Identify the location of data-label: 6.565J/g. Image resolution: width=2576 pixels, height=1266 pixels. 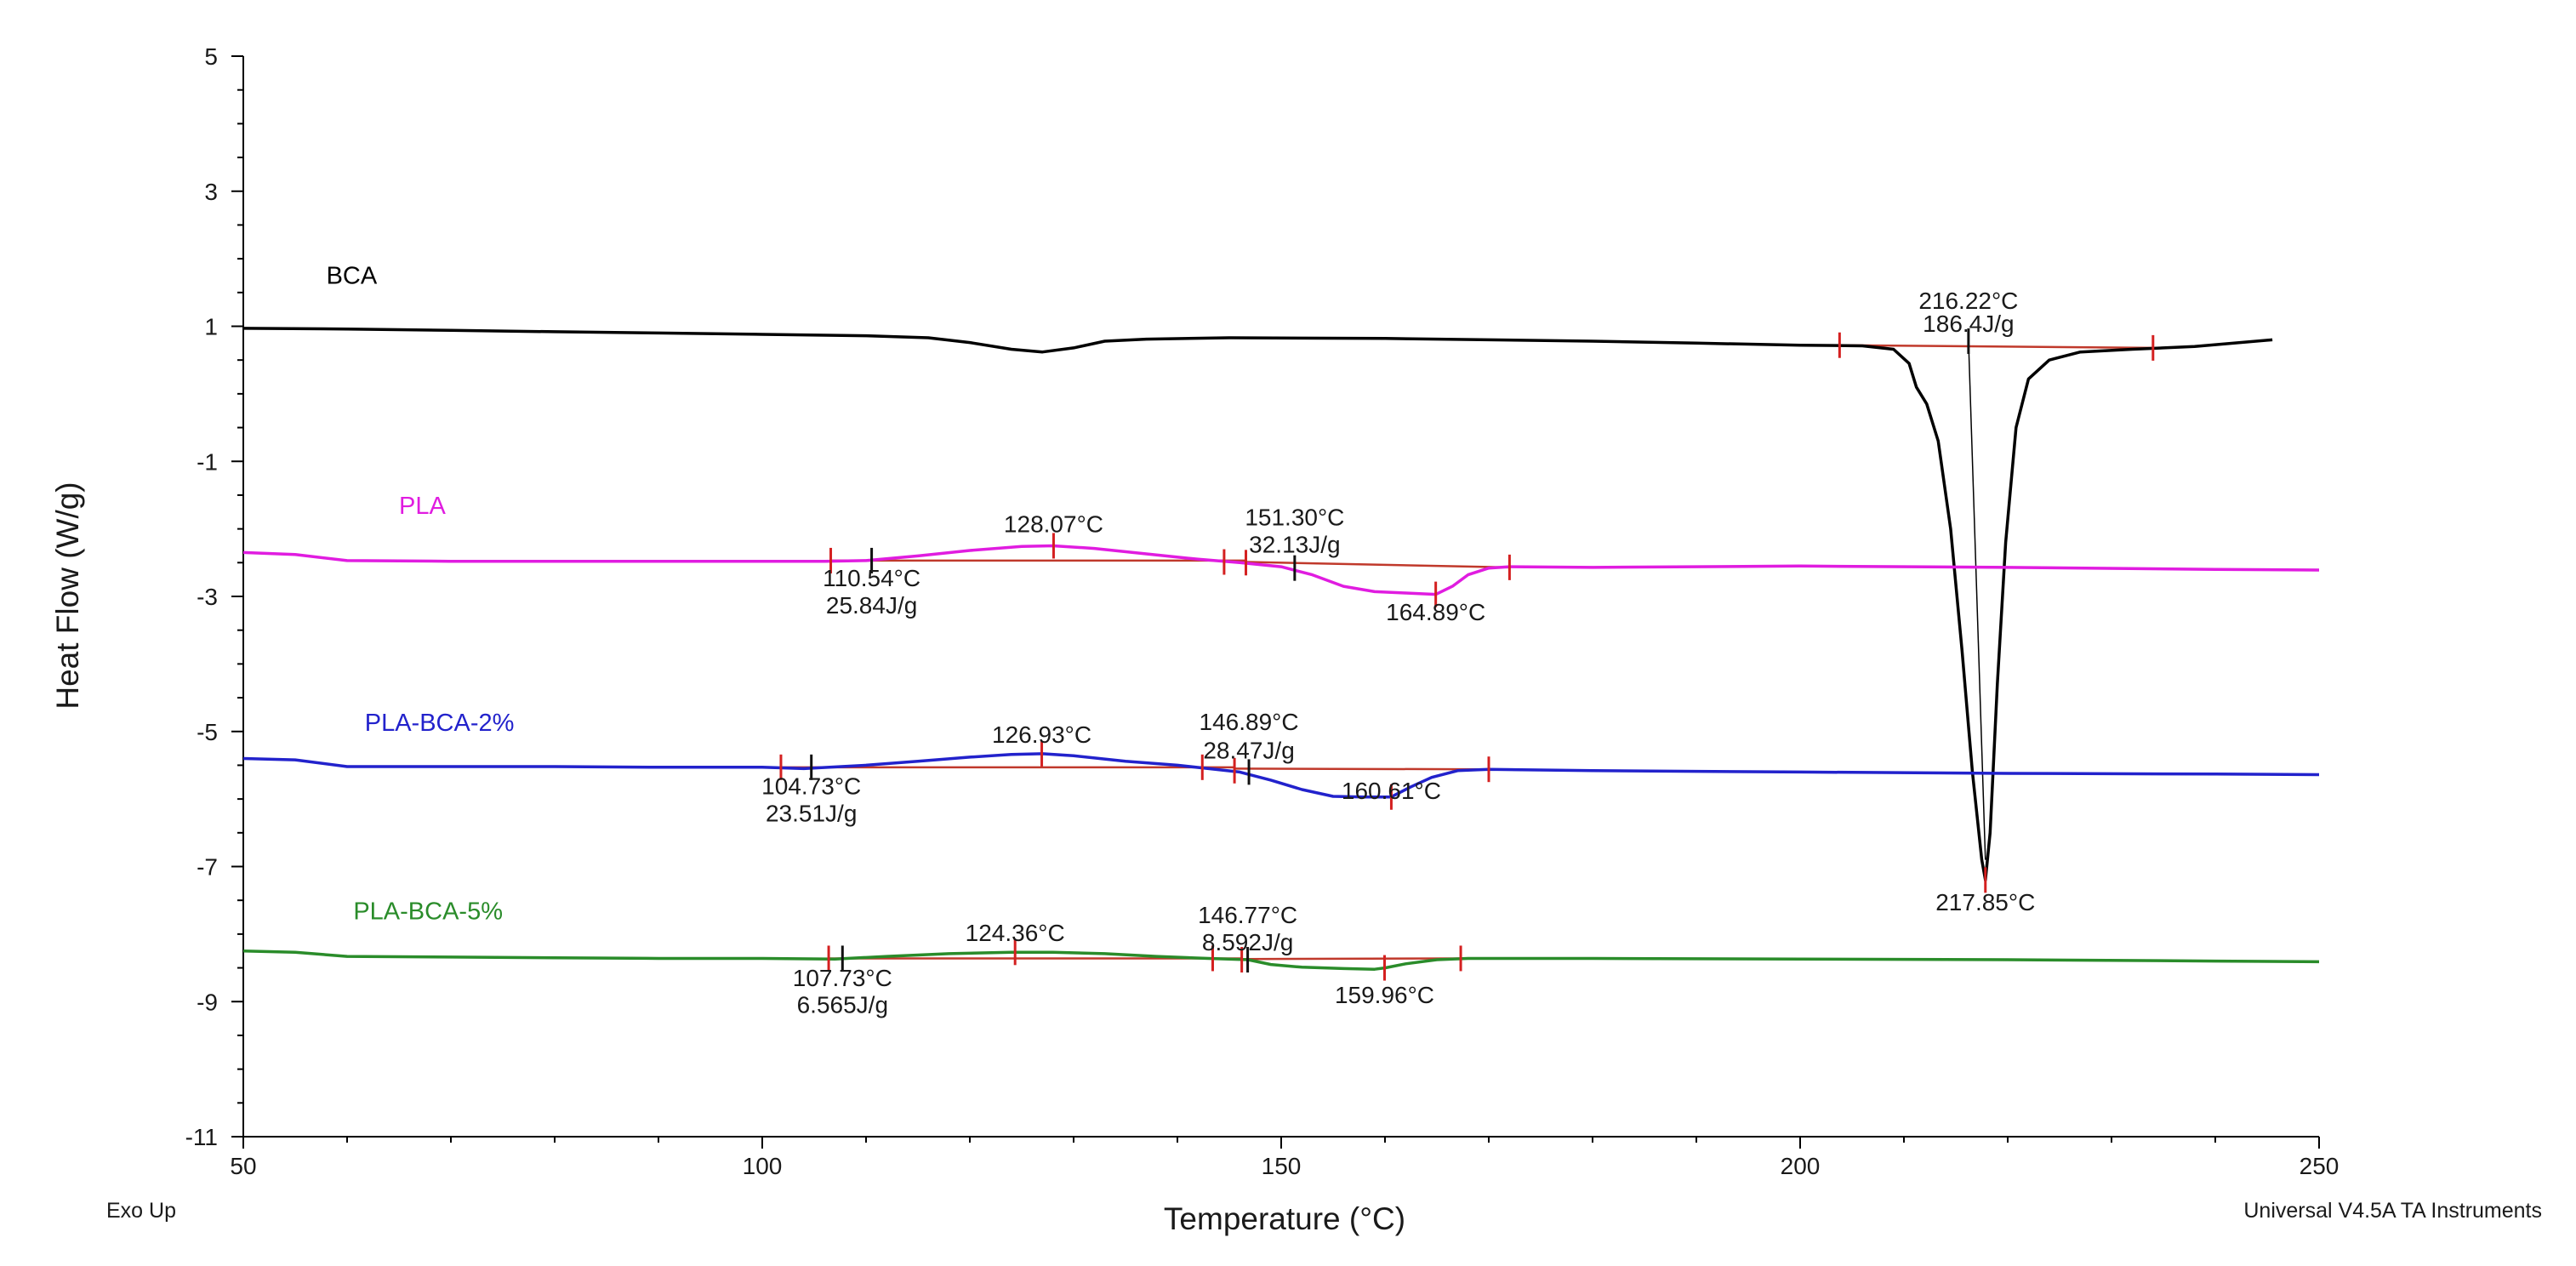
(842, 1005).